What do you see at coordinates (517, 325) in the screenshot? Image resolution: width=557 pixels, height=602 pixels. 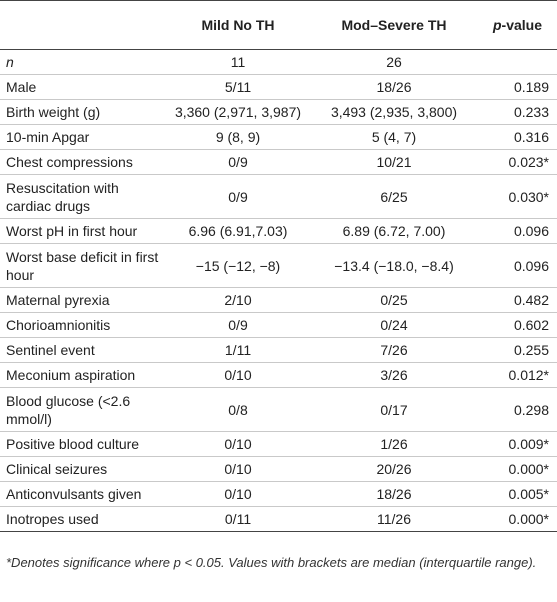 I see `cell-p-value: 0.602` at bounding box center [517, 325].